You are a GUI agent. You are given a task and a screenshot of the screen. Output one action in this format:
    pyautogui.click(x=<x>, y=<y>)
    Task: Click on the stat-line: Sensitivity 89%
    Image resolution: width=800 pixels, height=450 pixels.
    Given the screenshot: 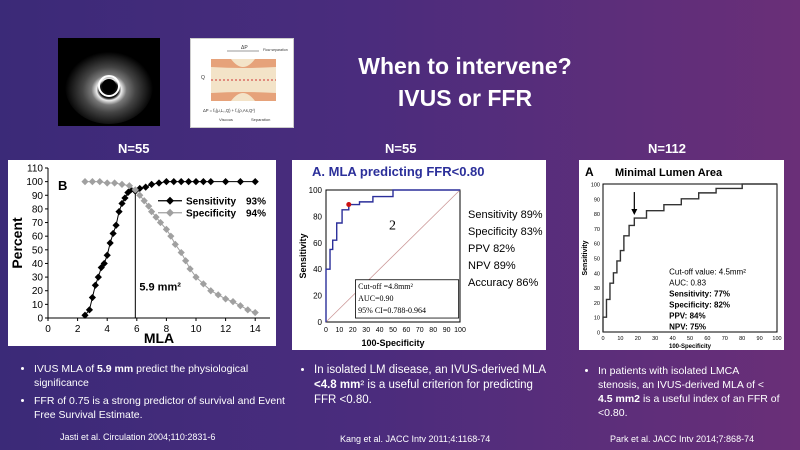 What is the action you would take?
    pyautogui.click(x=505, y=215)
    